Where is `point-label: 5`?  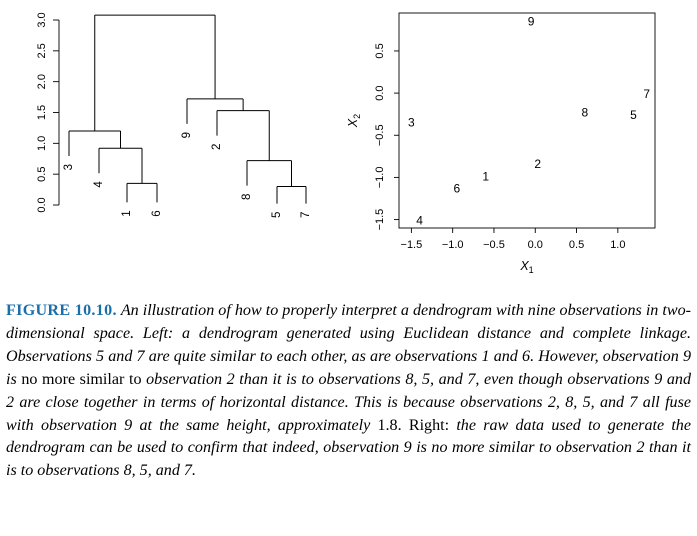 point-label: 5 is located at coordinates (633, 115).